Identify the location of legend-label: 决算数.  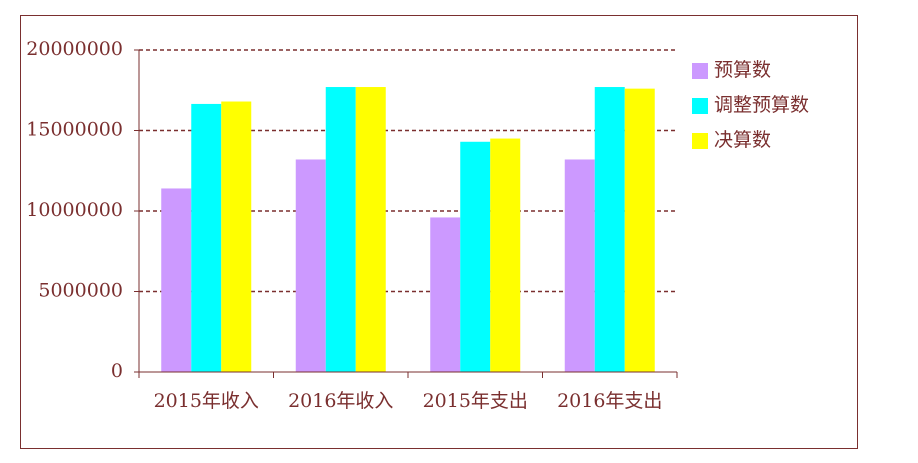
(742, 140).